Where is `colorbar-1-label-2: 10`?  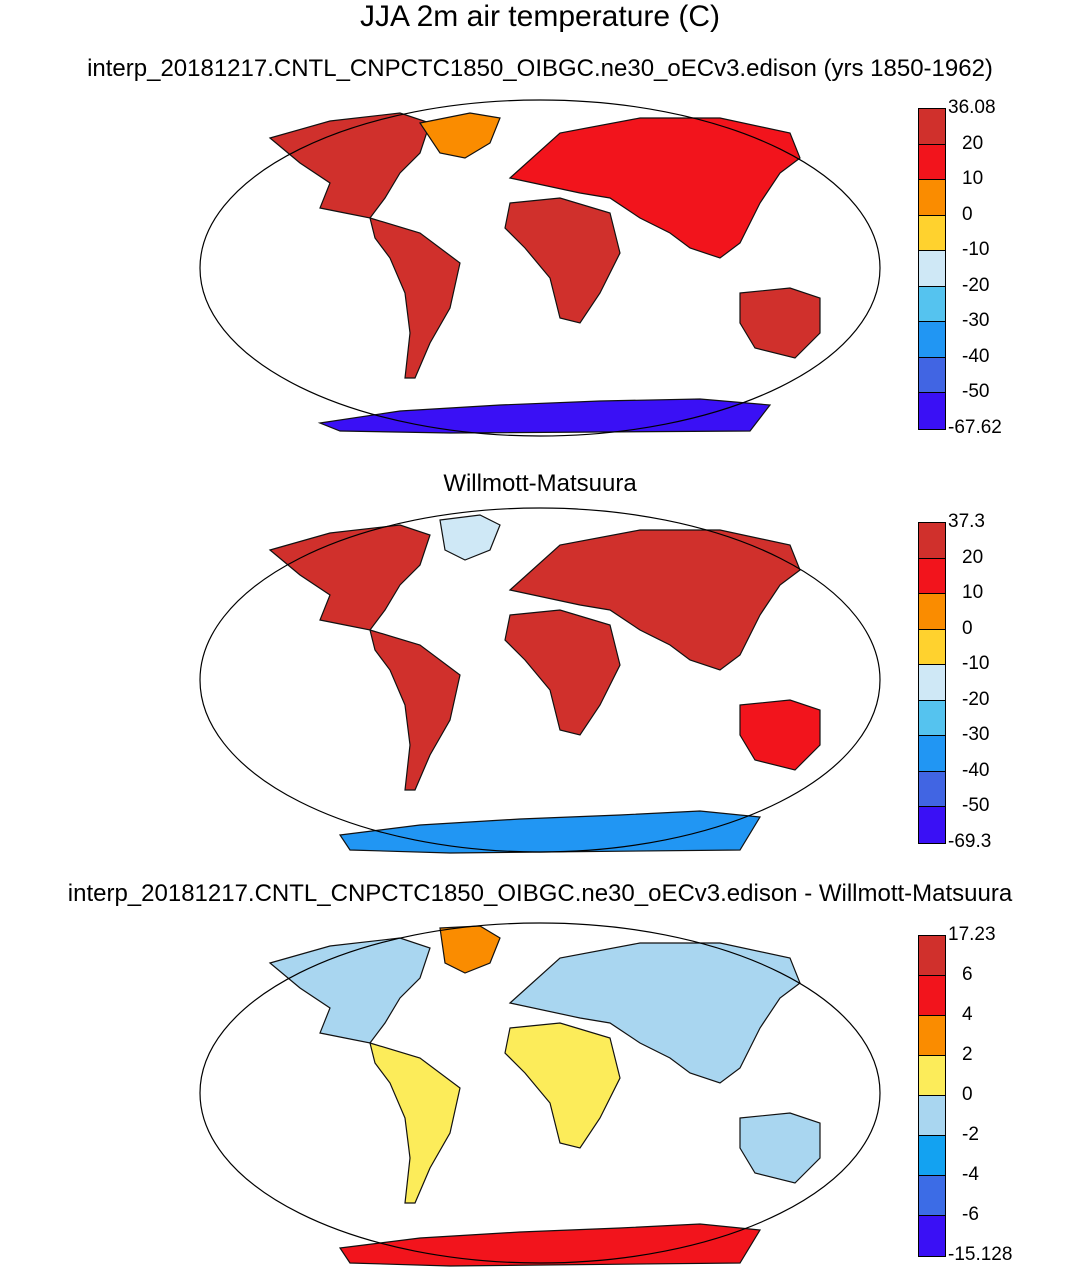 colorbar-1-label-2: 10 is located at coordinates (973, 179).